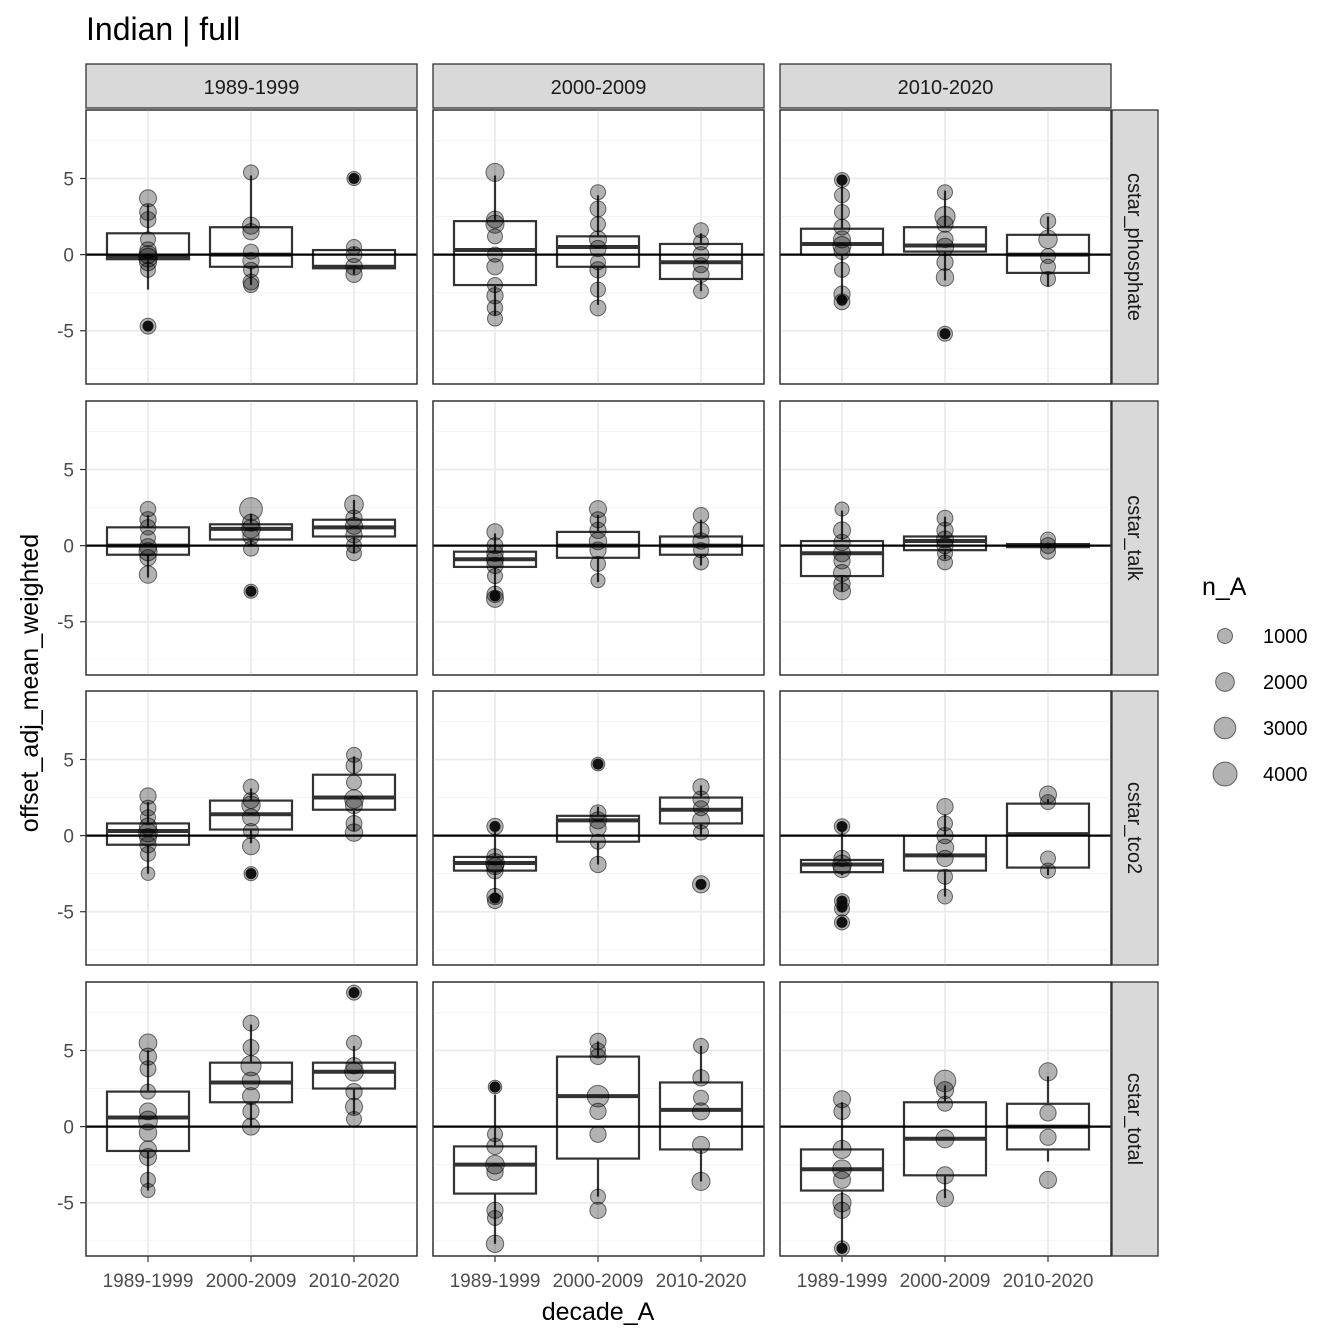  What do you see at coordinates (1048, 1281) in the screenshot?
I see `x-tick-label: 2010-2020` at bounding box center [1048, 1281].